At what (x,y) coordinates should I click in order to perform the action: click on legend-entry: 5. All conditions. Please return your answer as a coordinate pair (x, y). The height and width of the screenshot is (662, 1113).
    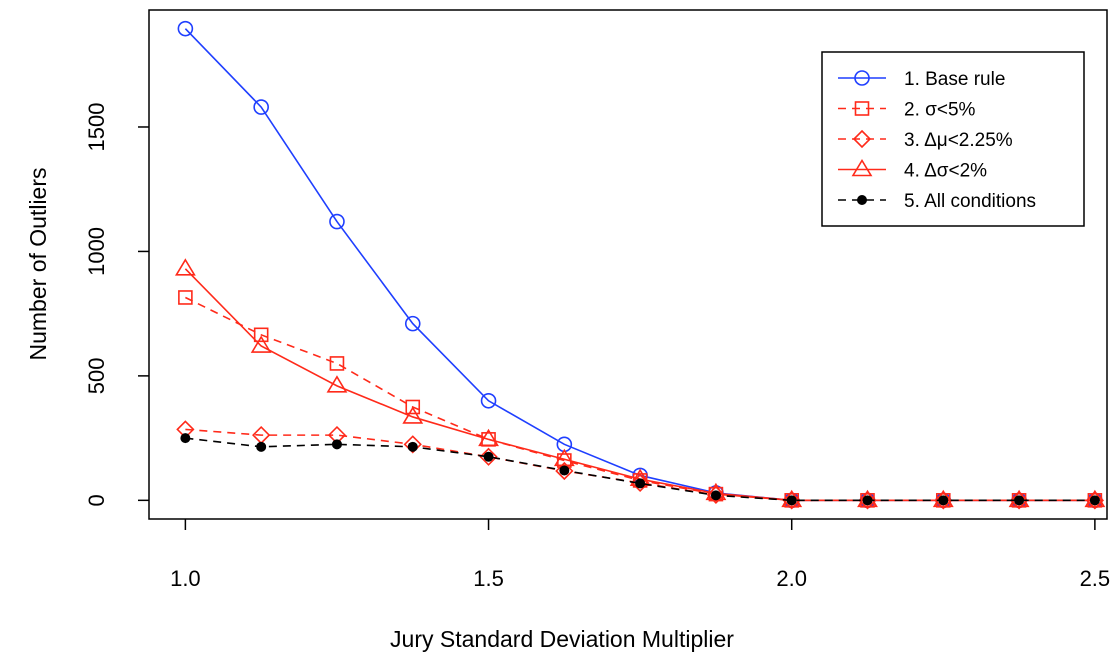
    Looking at the image, I should click on (937, 201).